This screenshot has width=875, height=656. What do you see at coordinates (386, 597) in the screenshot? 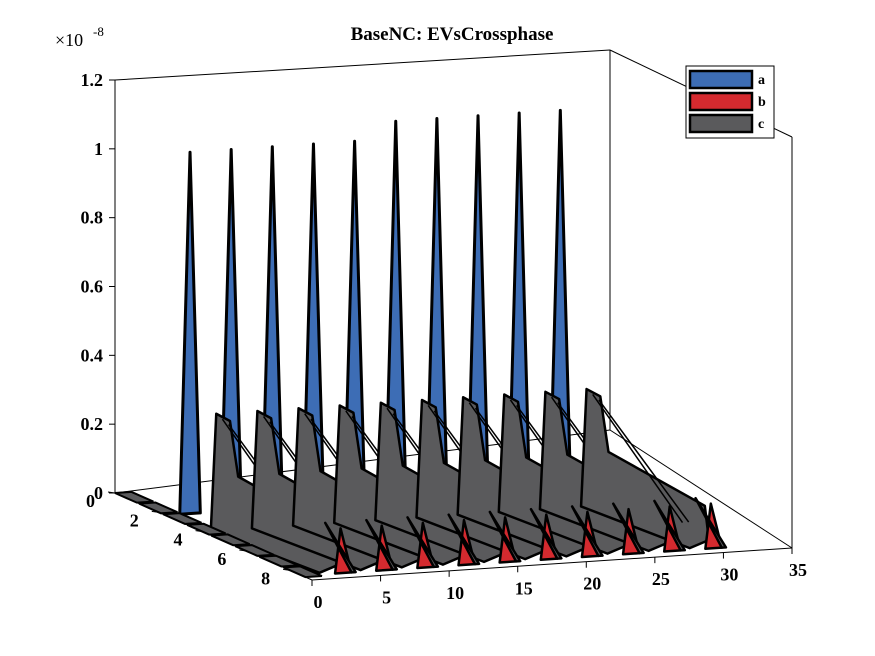
I see `x-tick-label: 5` at bounding box center [386, 597].